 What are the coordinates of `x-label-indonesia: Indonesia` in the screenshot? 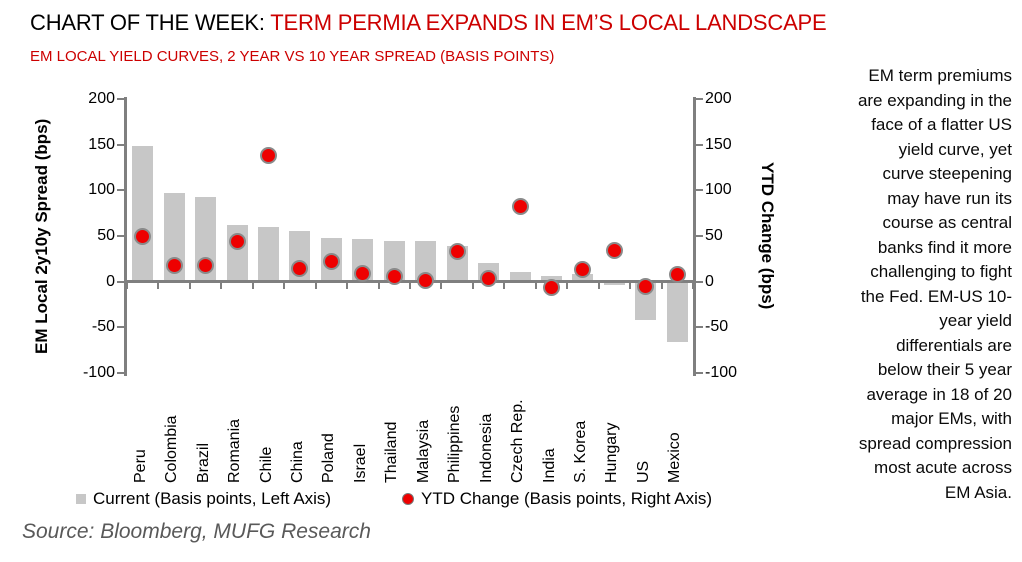 It's located at (486, 448).